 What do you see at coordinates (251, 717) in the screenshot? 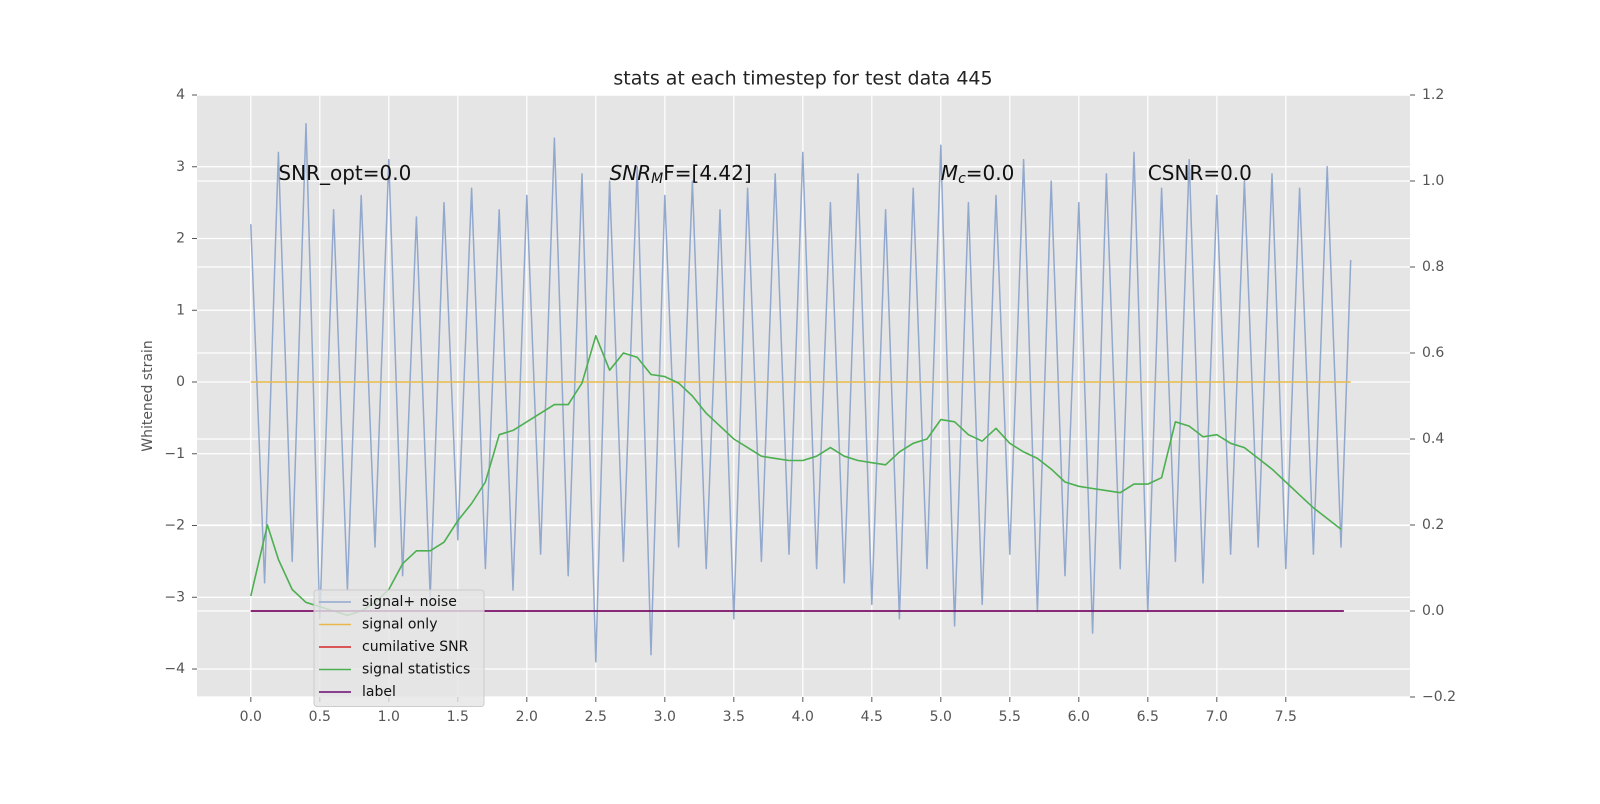
I see `x-tick-label: 0.0` at bounding box center [251, 717].